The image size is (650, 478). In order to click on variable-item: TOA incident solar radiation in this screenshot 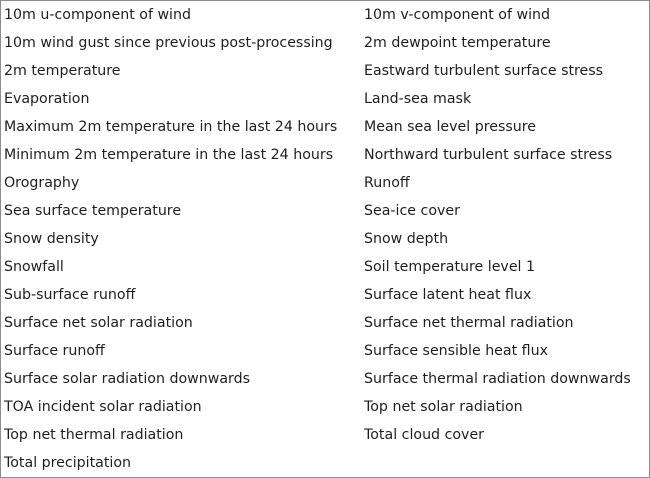, I will do `click(103, 407)`.